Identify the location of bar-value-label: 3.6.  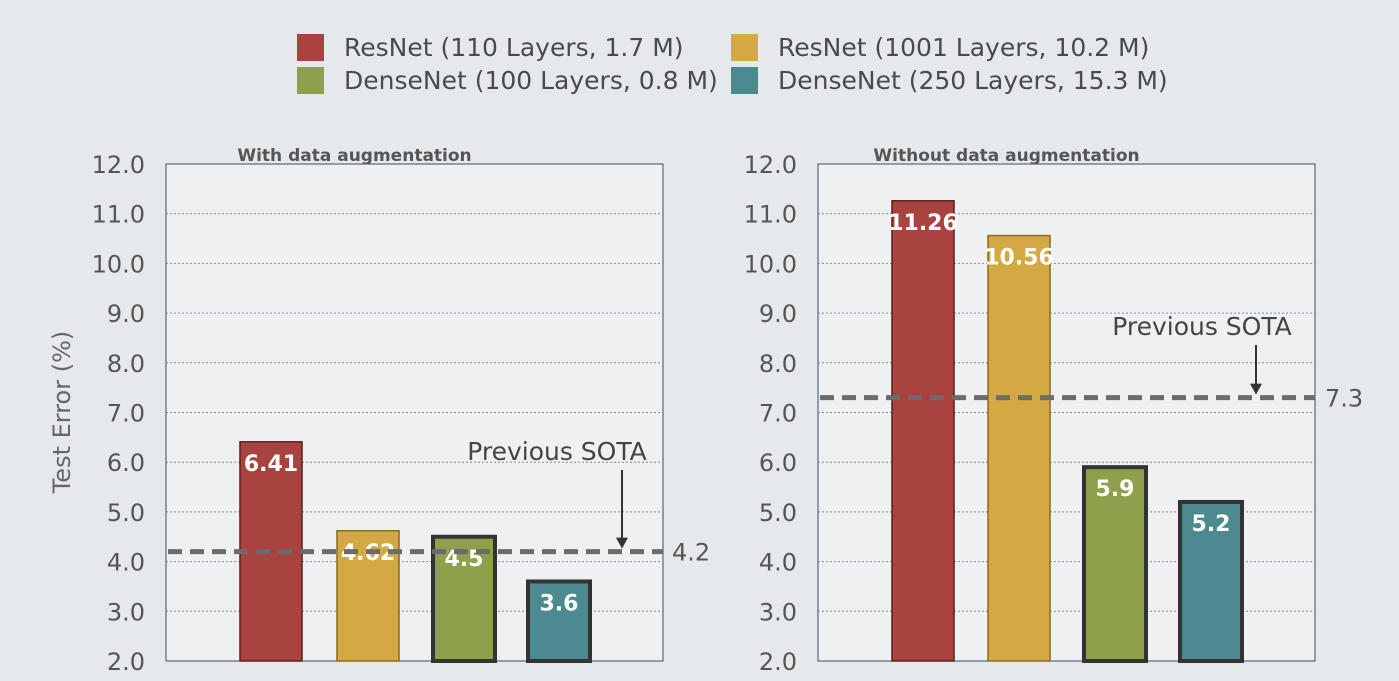
(559, 603).